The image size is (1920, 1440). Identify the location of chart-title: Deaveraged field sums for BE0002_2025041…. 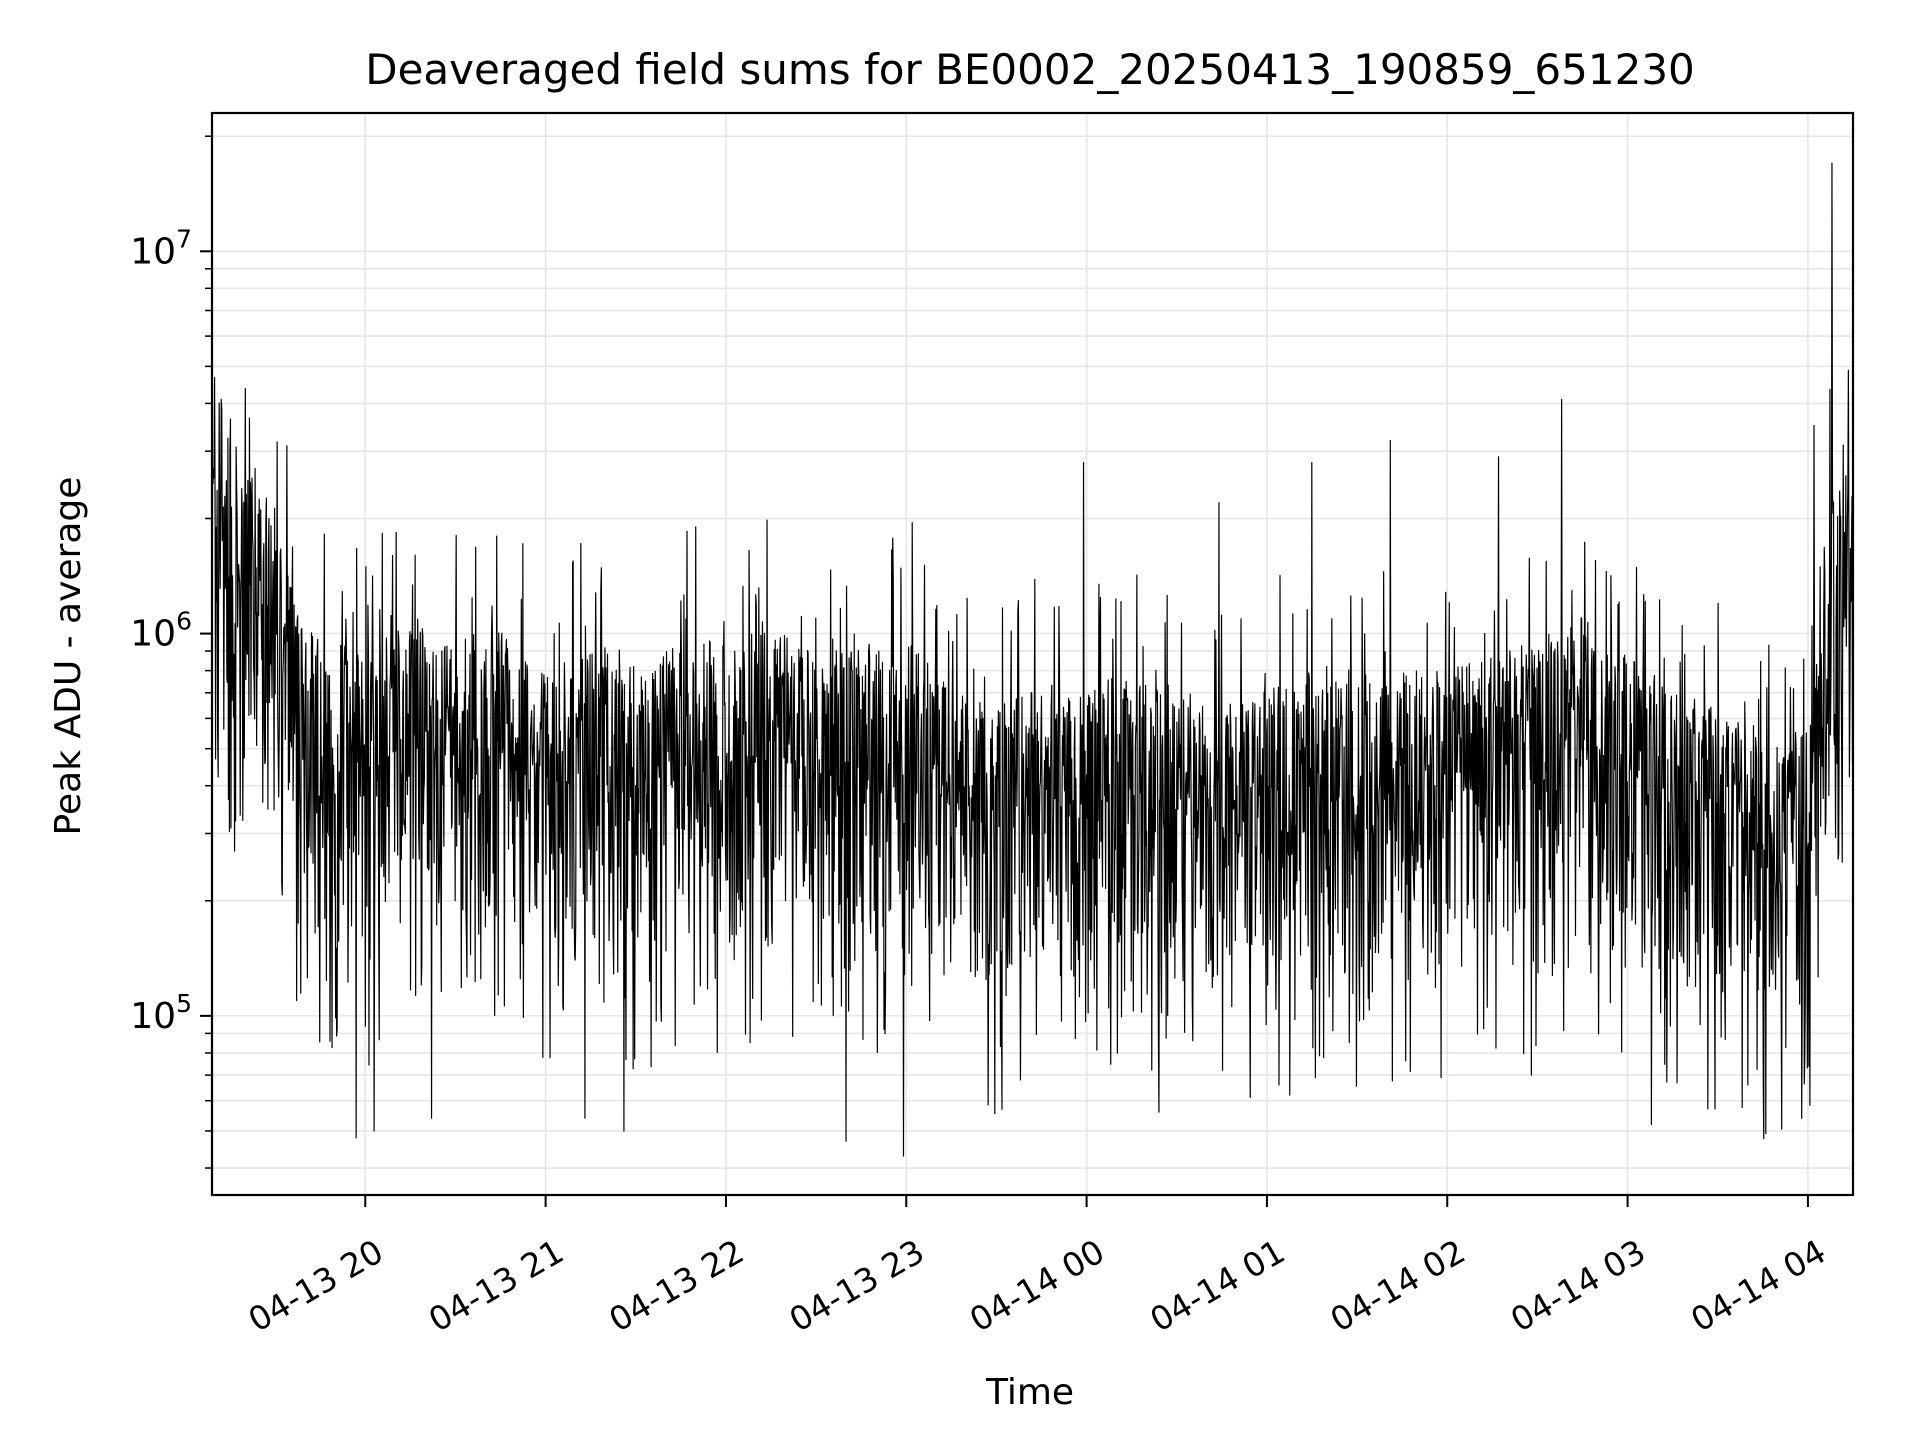
(1030, 69).